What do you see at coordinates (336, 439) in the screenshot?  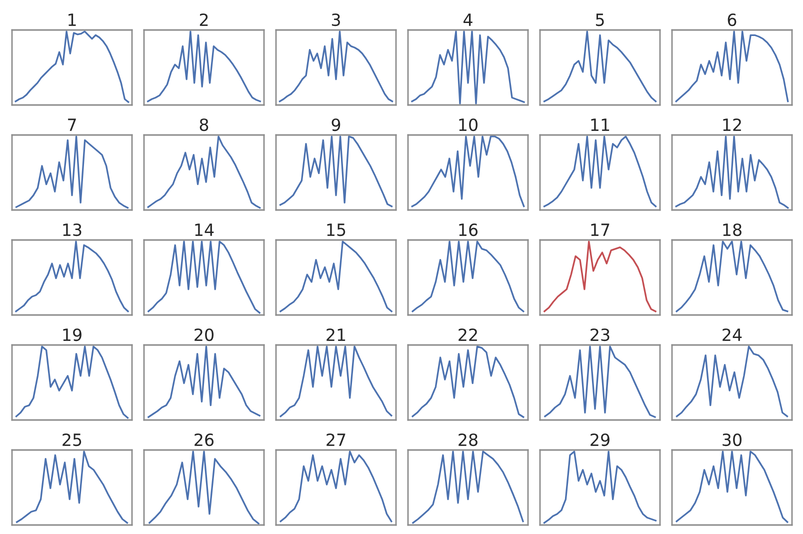 I see `chart-title: 27` at bounding box center [336, 439].